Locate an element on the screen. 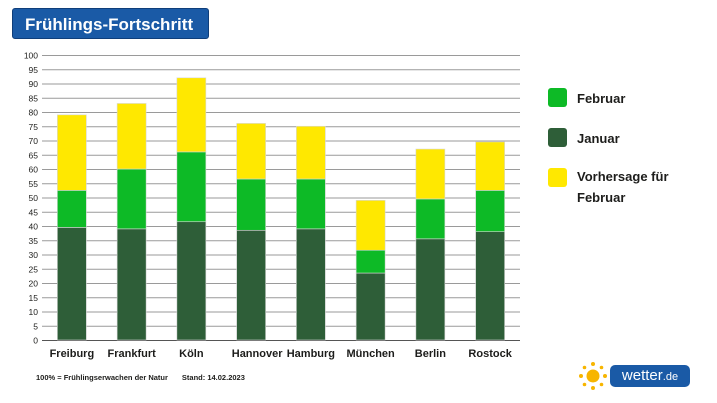 The image size is (717, 403). y-tick-label: 95 is located at coordinates (34, 70).